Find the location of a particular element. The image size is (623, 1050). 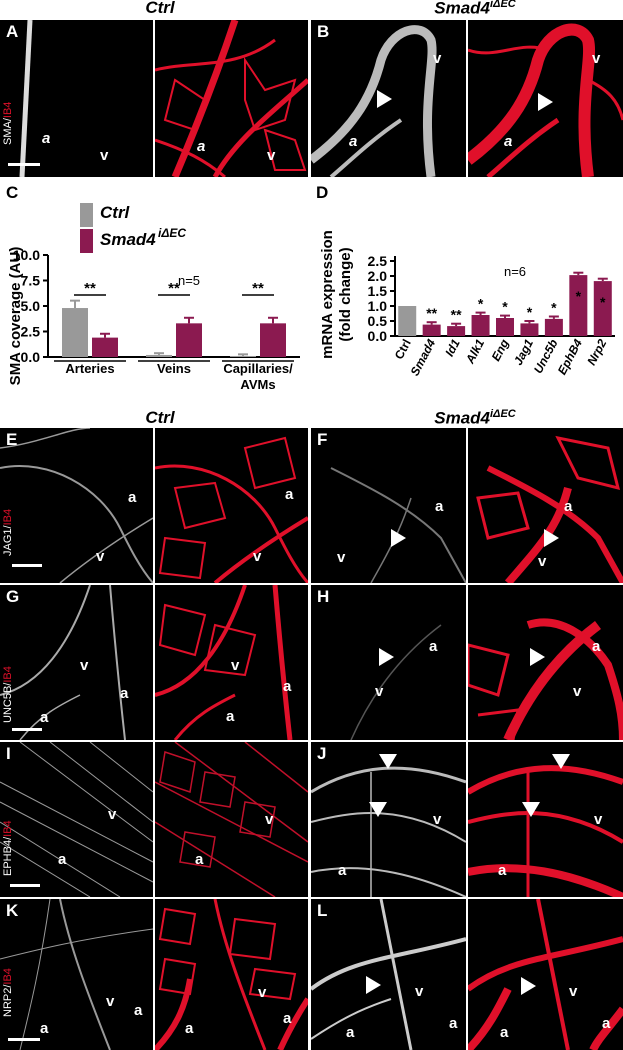

panel-label-c: C is located at coordinates (12, 192).